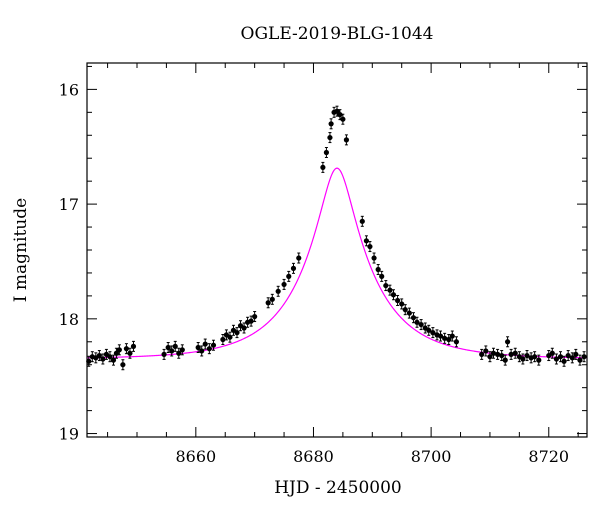  I want to click on x-tick-label: 8720, so click(548, 456).